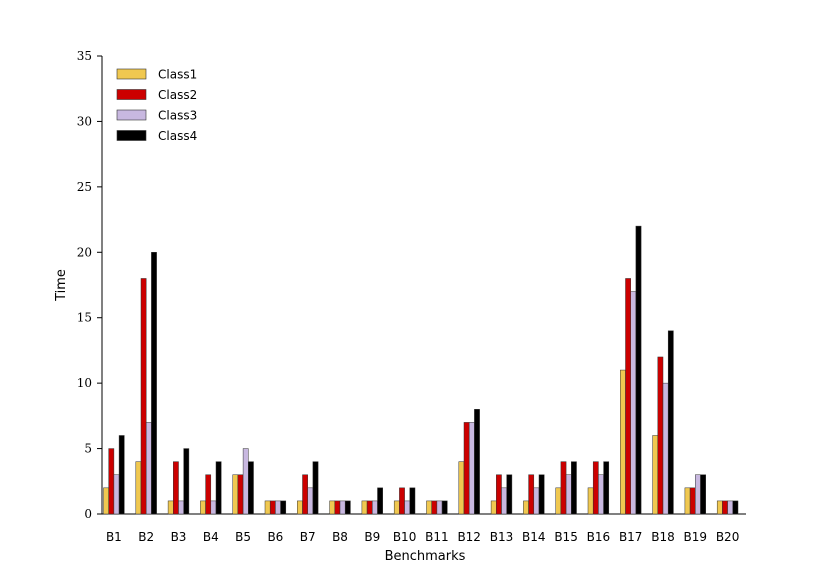  What do you see at coordinates (114, 537) in the screenshot?
I see `x-tick-label: B1` at bounding box center [114, 537].